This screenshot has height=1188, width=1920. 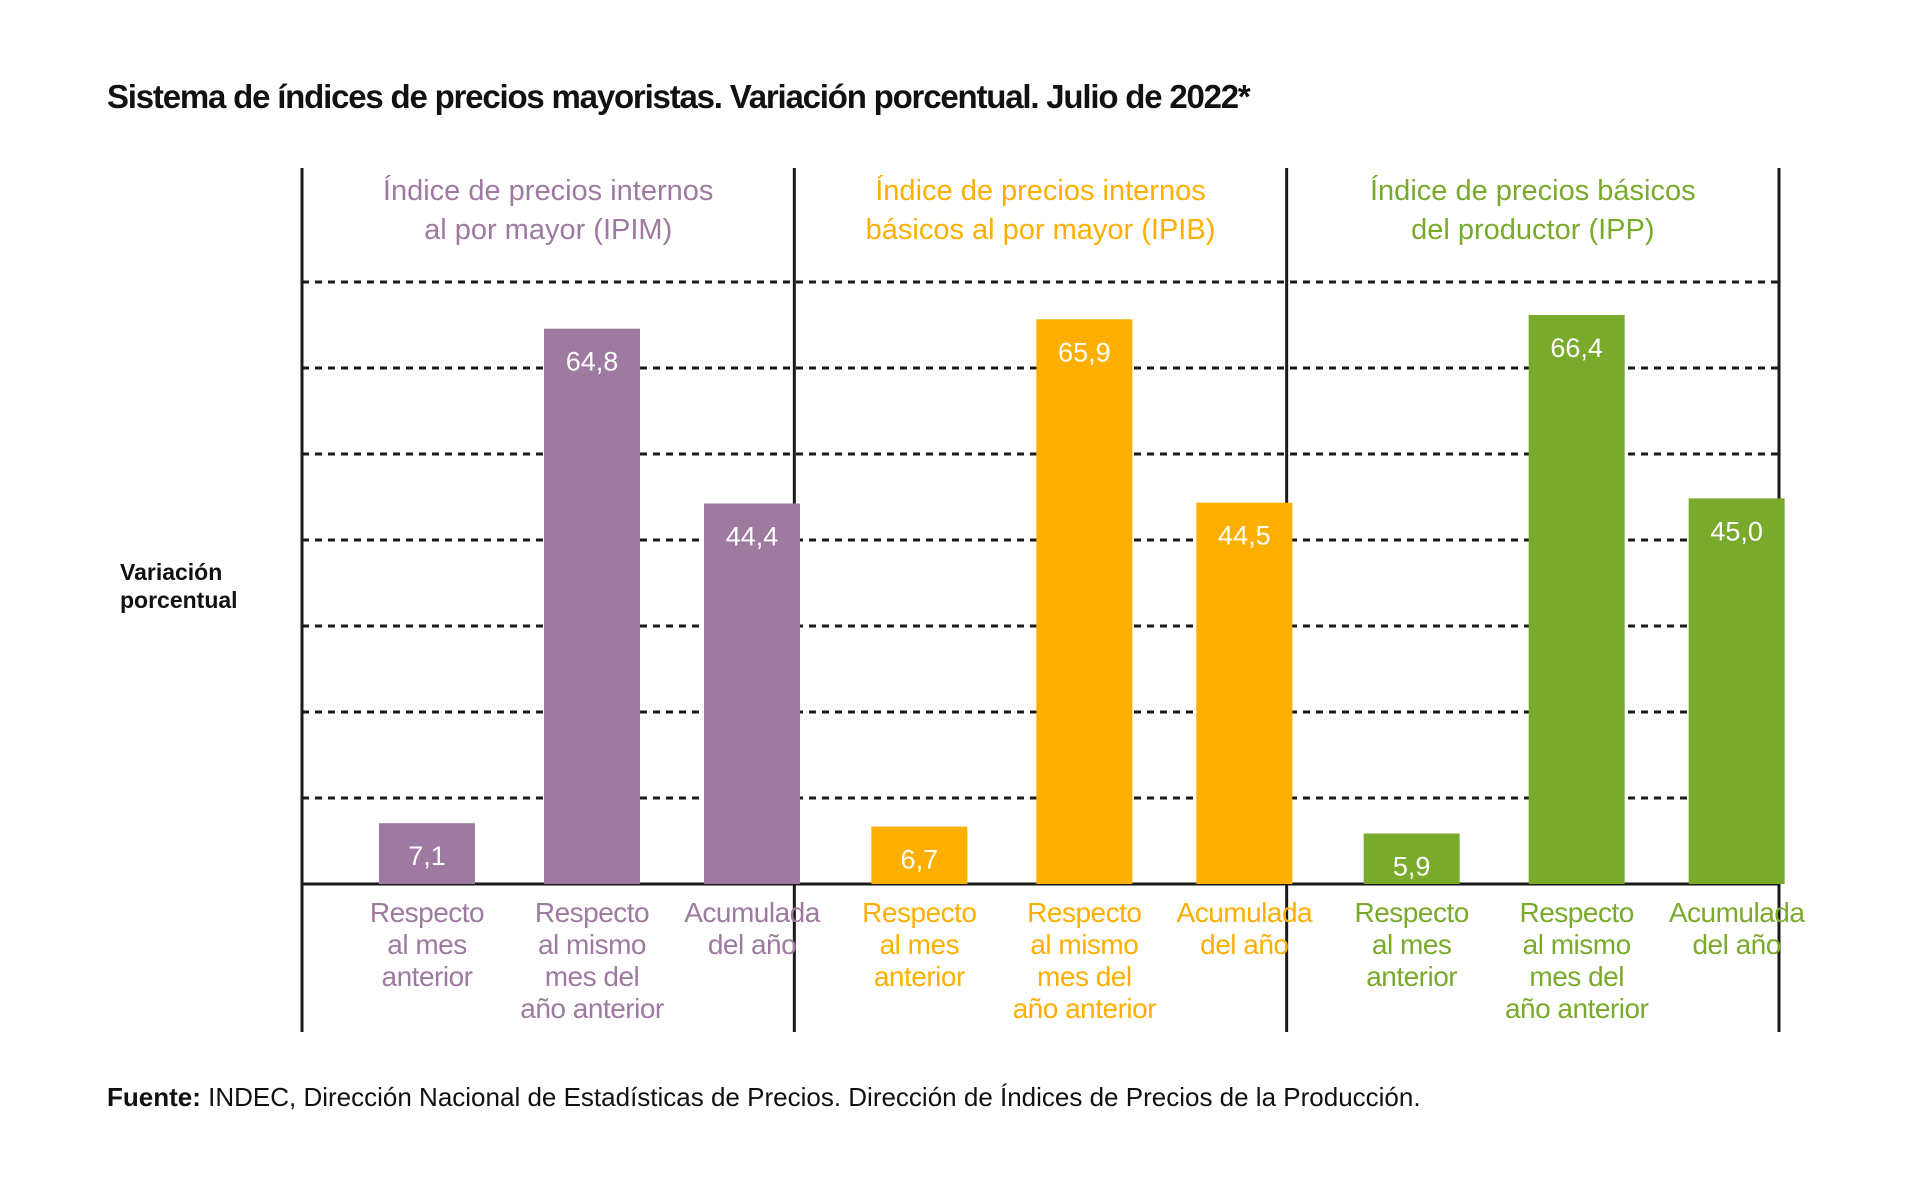 What do you see at coordinates (1244, 536) in the screenshot?
I see `data-label: 44,5` at bounding box center [1244, 536].